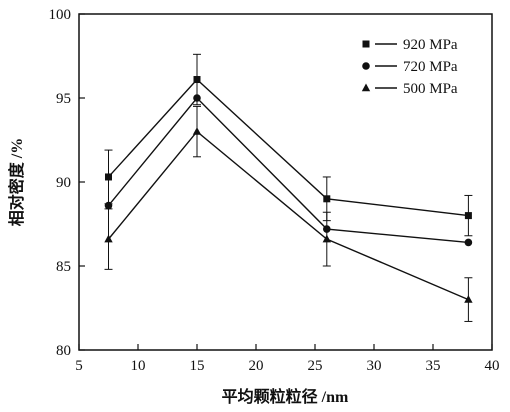  Describe the element at coordinates (256, 366) in the screenshot. I see `x-tick-label: 20` at that location.